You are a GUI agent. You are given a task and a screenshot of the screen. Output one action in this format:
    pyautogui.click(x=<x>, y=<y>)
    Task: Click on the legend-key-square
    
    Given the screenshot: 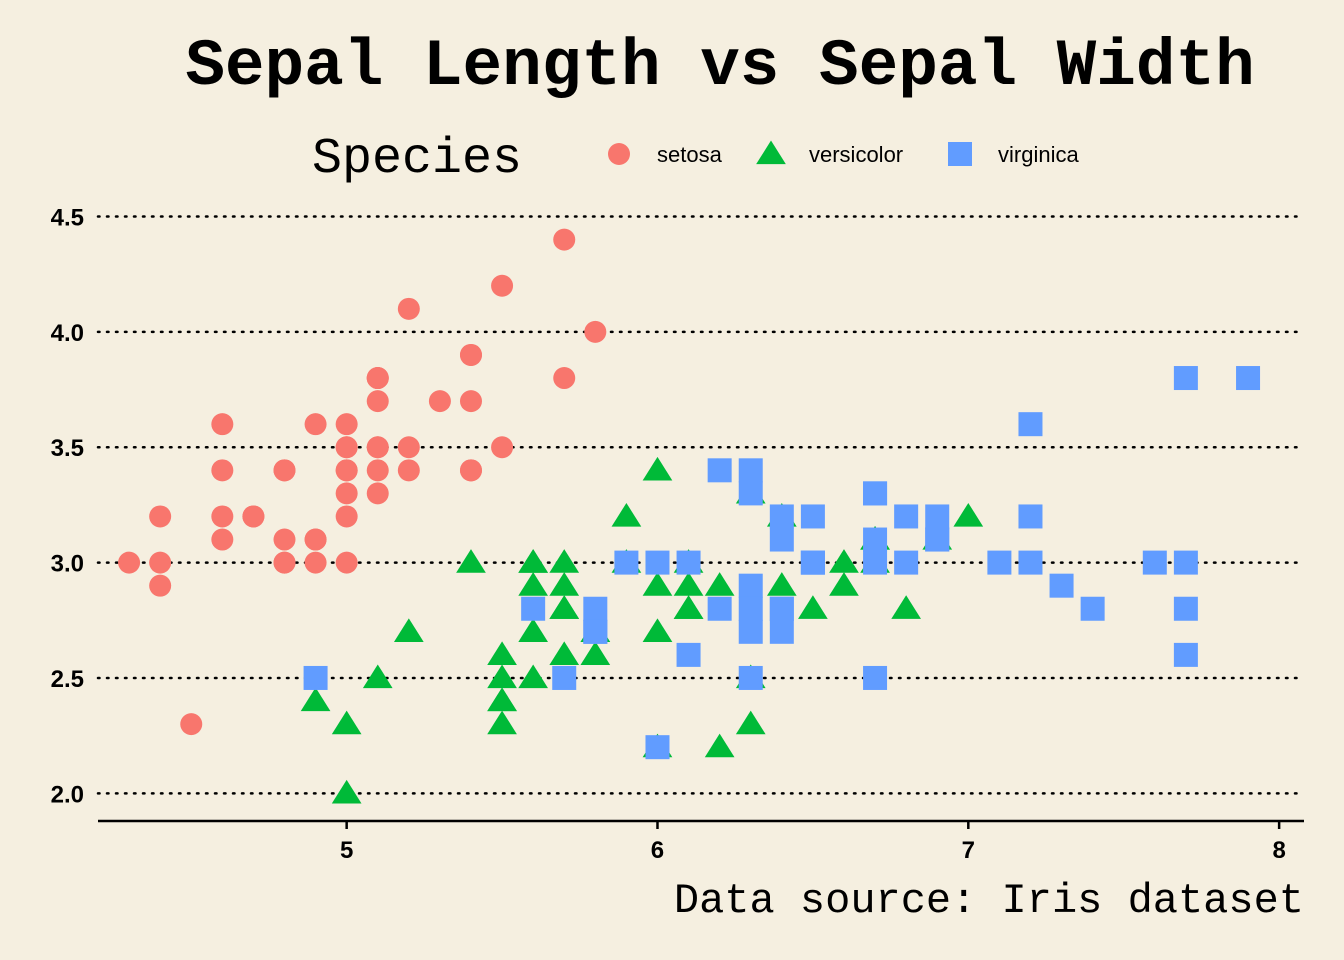 What is the action you would take?
    pyautogui.click(x=960, y=154)
    